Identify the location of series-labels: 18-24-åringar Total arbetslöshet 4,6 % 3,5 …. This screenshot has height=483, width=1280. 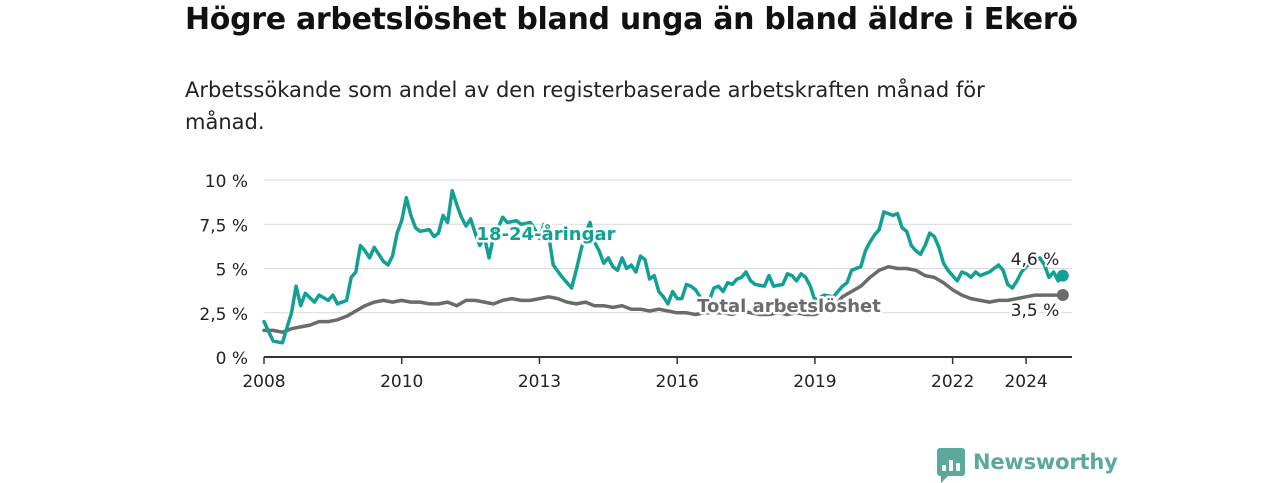
(767, 272).